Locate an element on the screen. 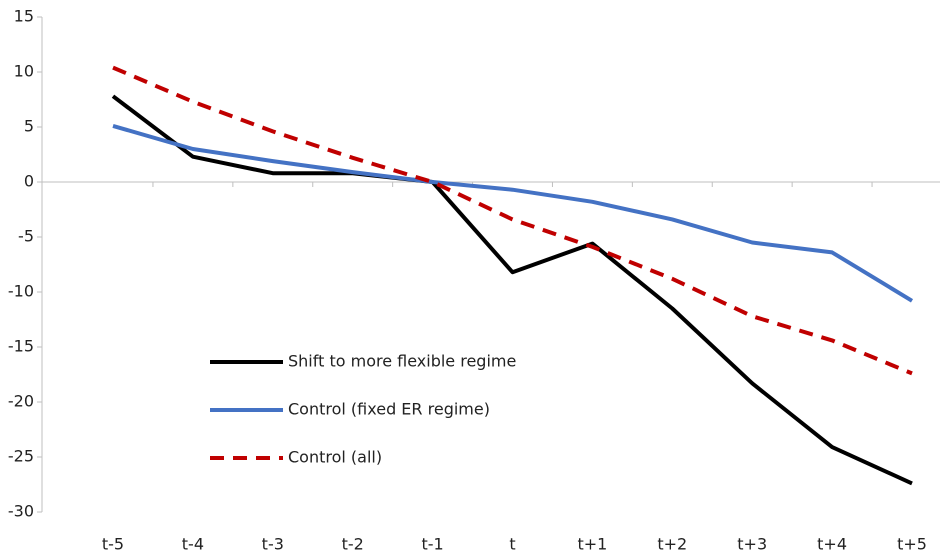  x-tick-label: t+3 is located at coordinates (752, 544).